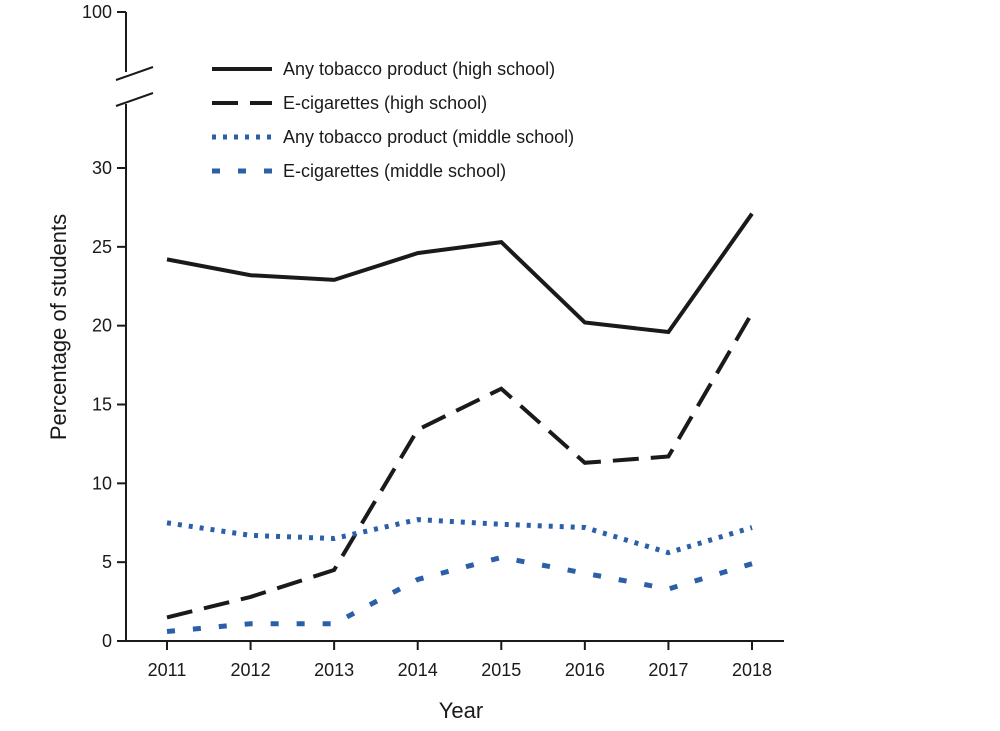 The width and height of the screenshot is (1000, 731). I want to click on x-tick-label: 2017, so click(668, 670).